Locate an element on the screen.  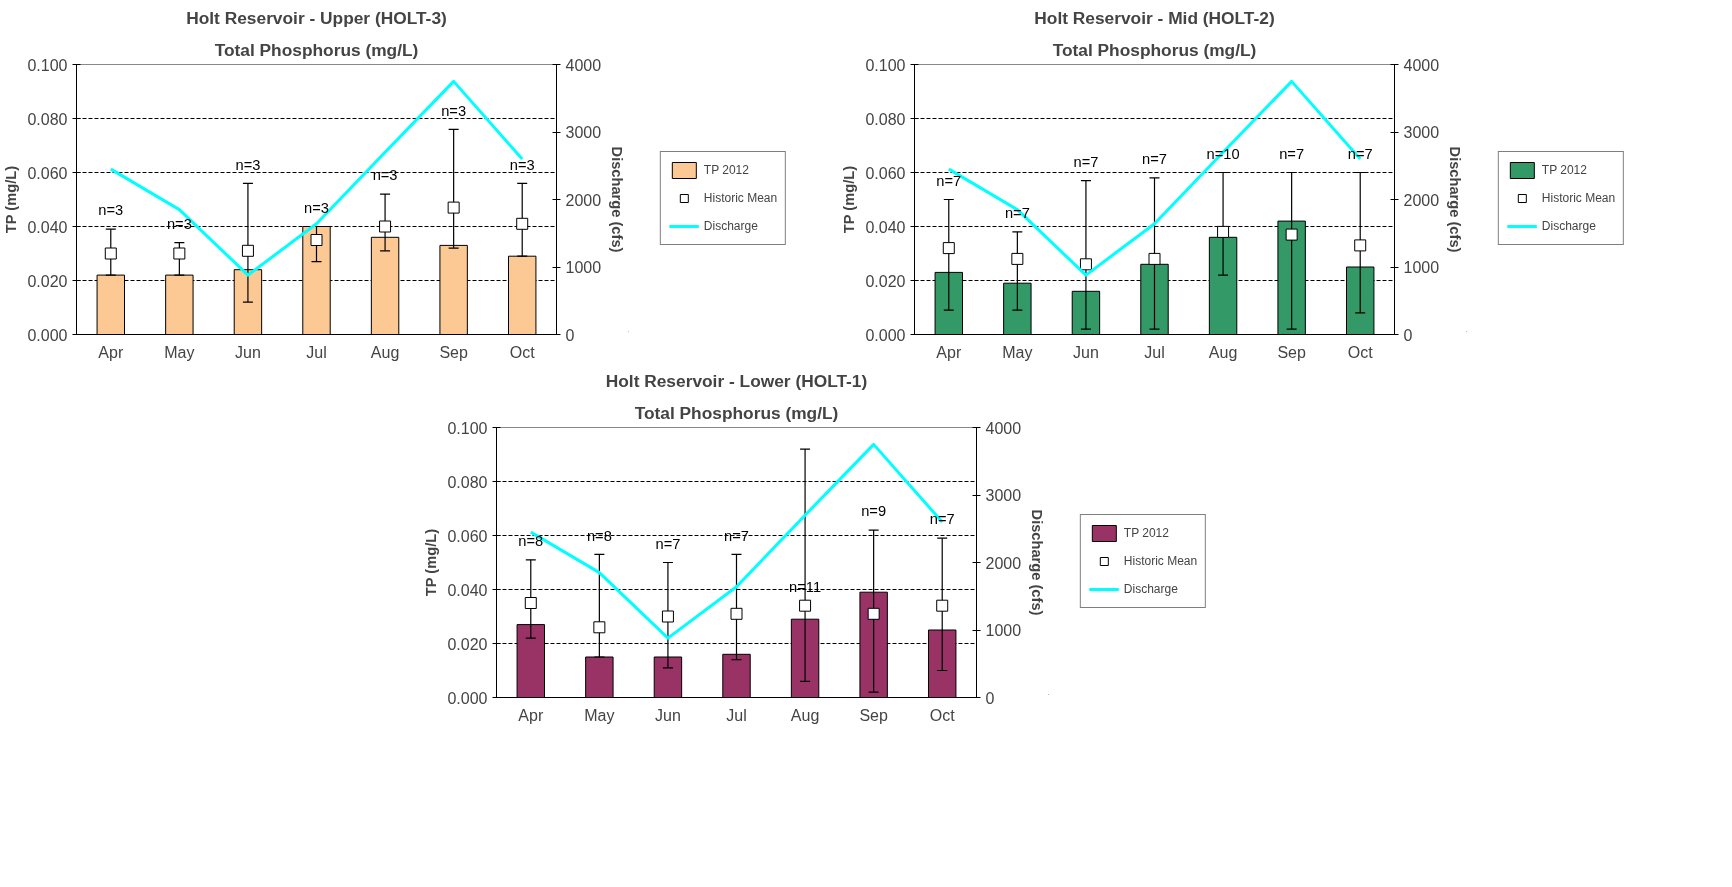
annotation: n=9 is located at coordinates (874, 511).